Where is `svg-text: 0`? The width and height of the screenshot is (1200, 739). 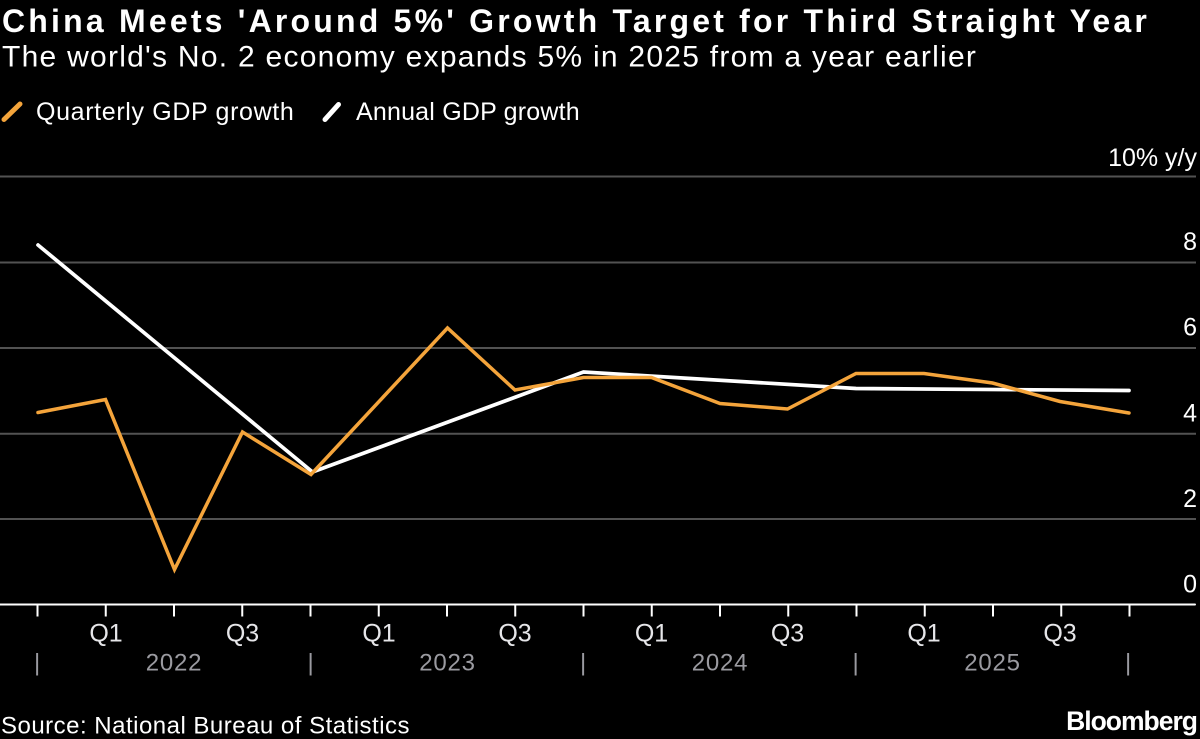
svg-text: 0 is located at coordinates (1190, 585).